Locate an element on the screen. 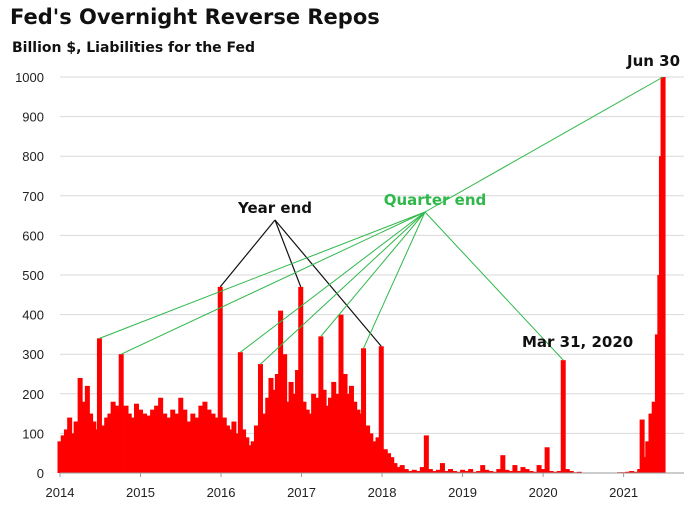  y-tick-label: 1000 is located at coordinates (29, 77).